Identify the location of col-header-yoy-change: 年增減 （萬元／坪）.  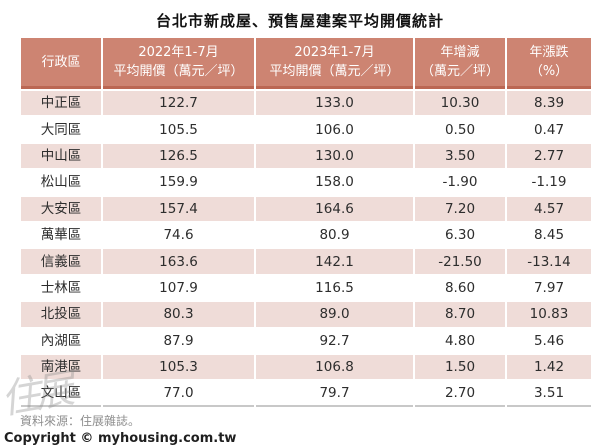
(460, 63).